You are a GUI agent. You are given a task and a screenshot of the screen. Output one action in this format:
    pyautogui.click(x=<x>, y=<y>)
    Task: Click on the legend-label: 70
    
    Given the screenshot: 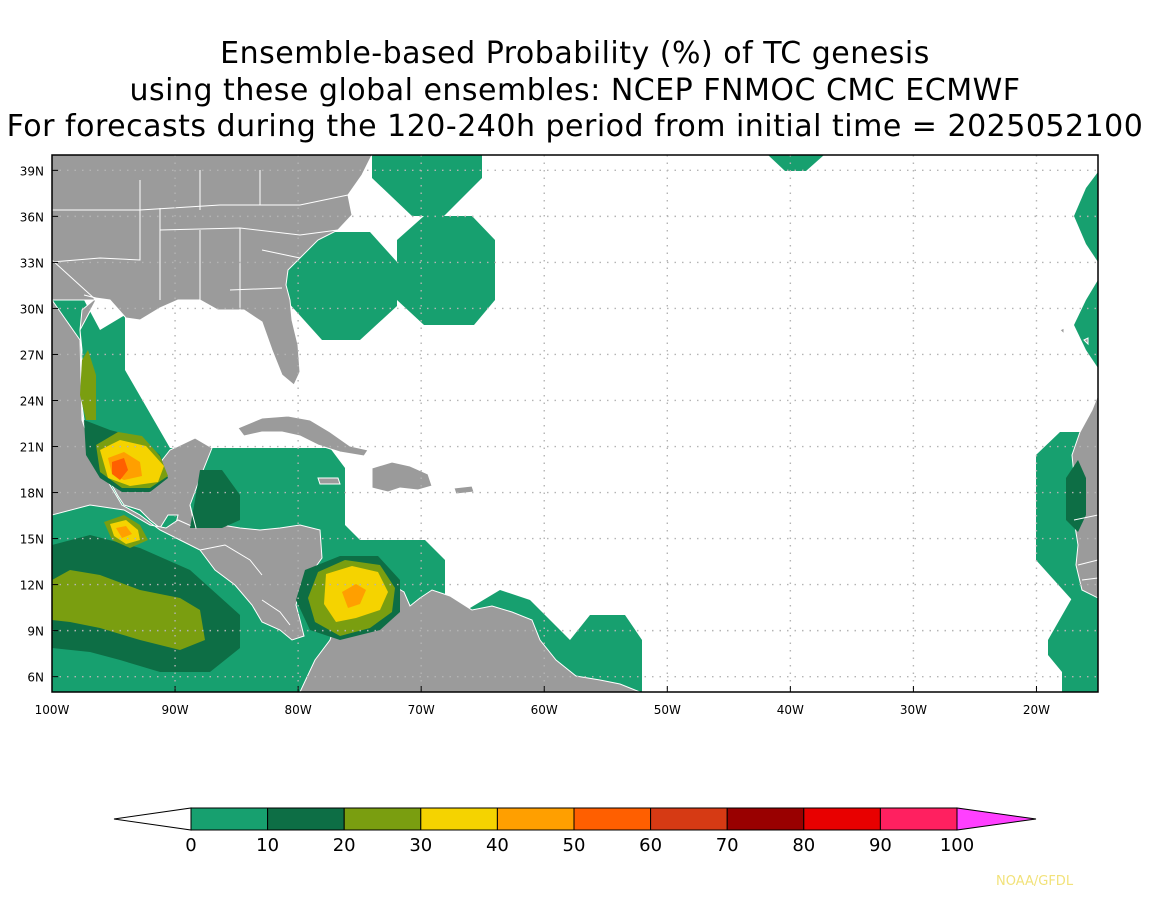 What is the action you would take?
    pyautogui.click(x=727, y=845)
    